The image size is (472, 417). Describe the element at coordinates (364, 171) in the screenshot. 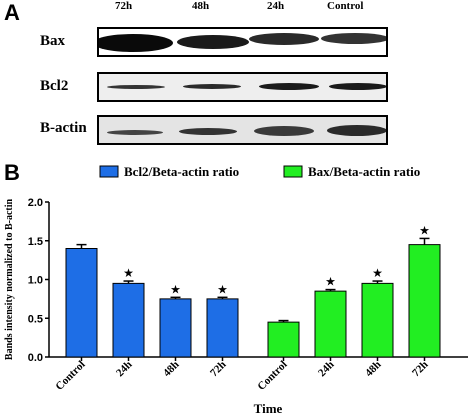

I see `legend-label: Bax/Beta-actin ratio` at that location.